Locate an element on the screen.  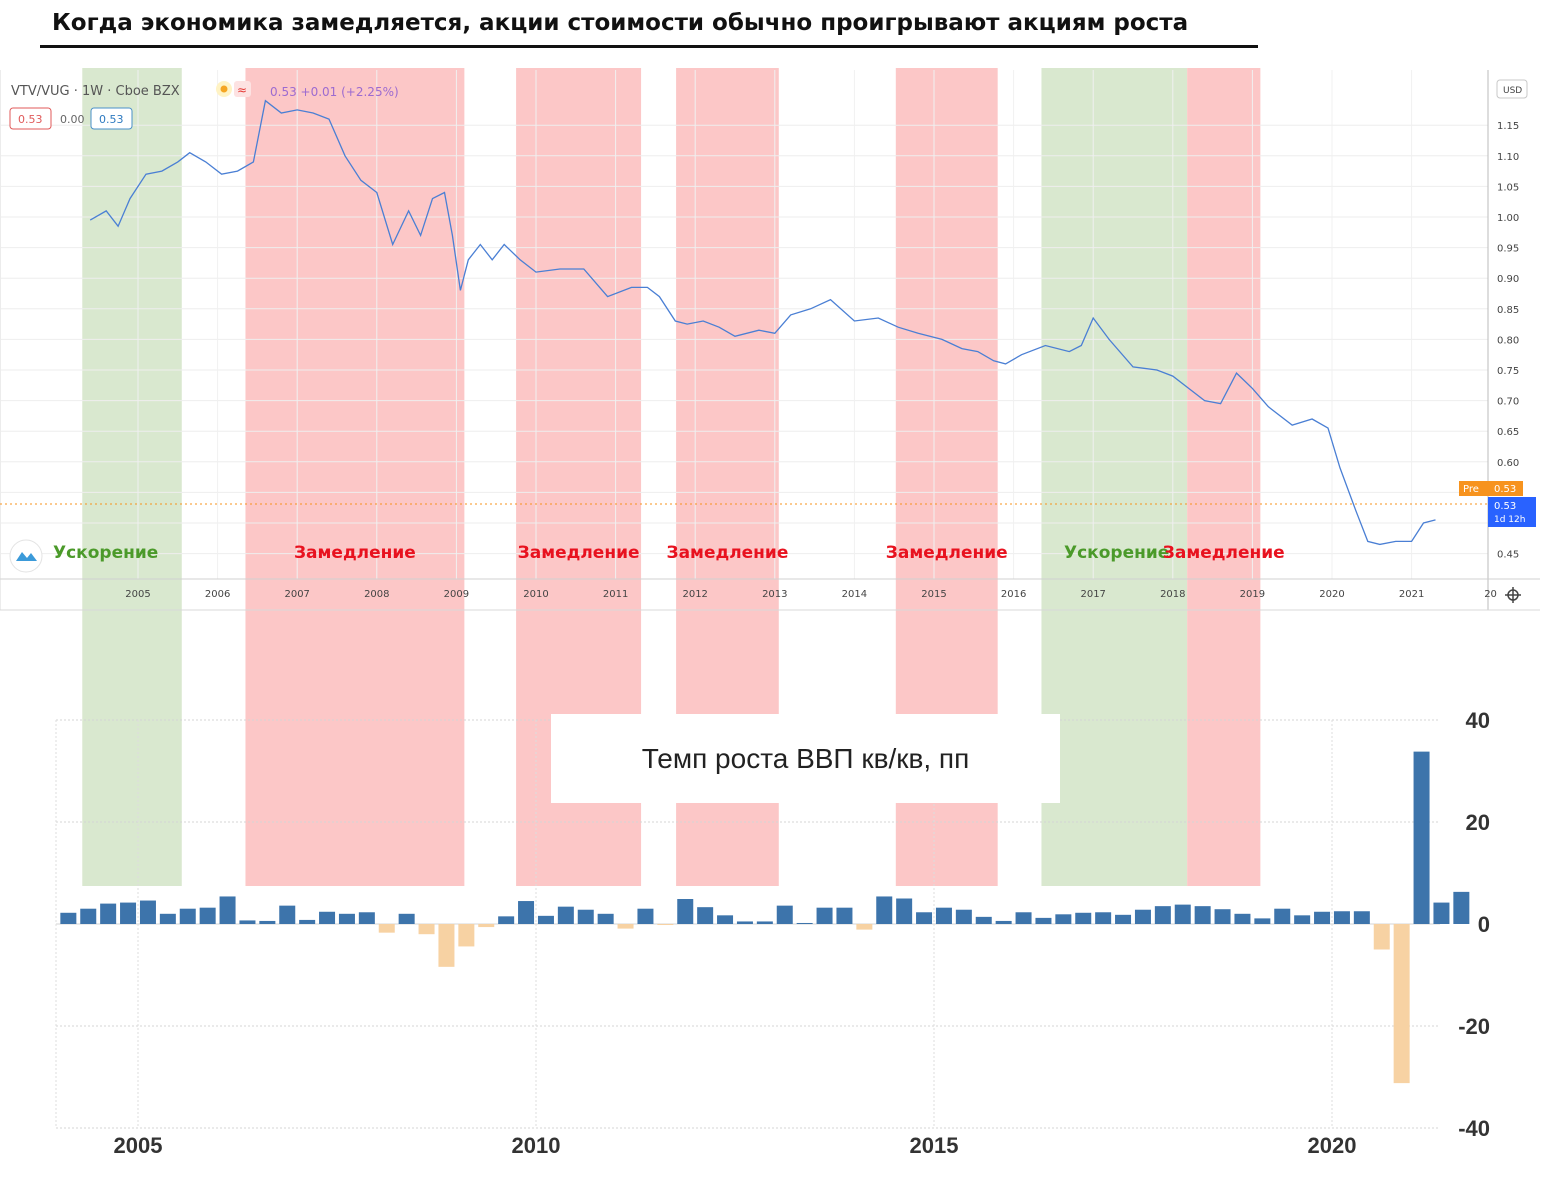
title-underline is located at coordinates (649, 46).